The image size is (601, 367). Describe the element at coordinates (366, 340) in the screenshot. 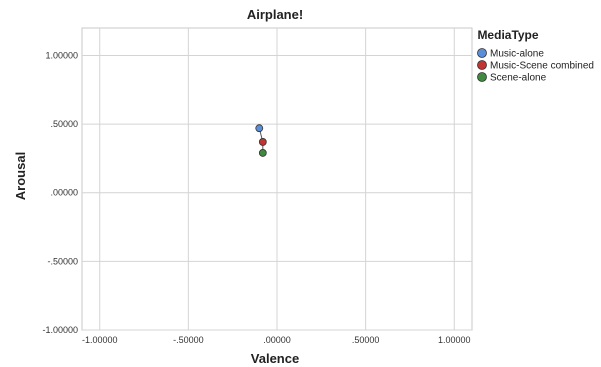

I see `x-tick-label: .50000` at that location.